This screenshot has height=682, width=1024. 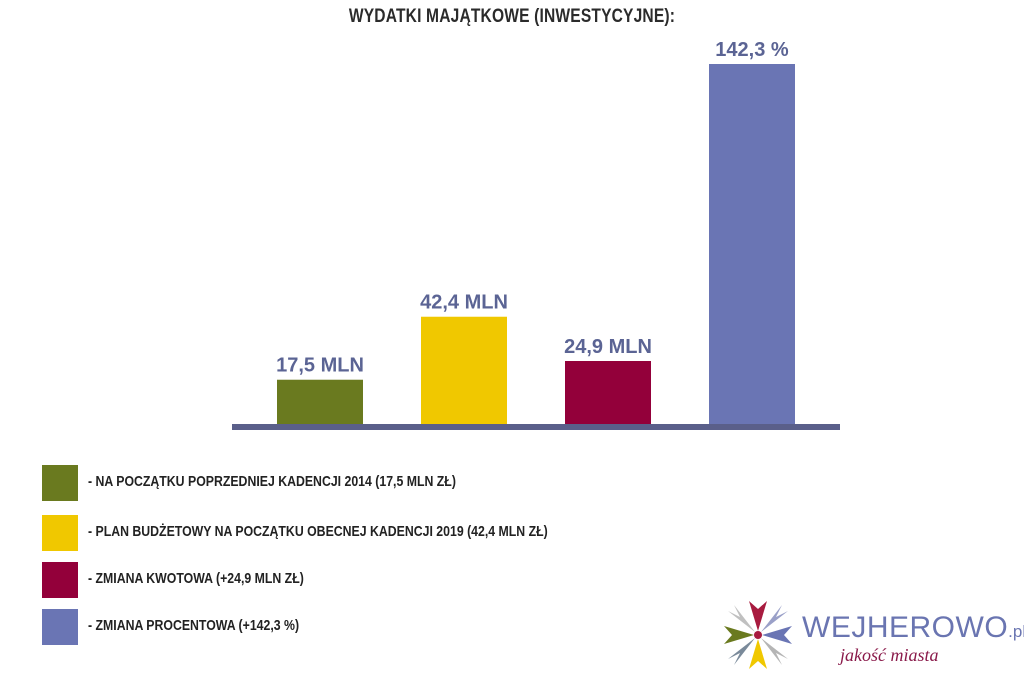 I want to click on bar-data-label-4: 142,3 %, so click(x=752, y=50).